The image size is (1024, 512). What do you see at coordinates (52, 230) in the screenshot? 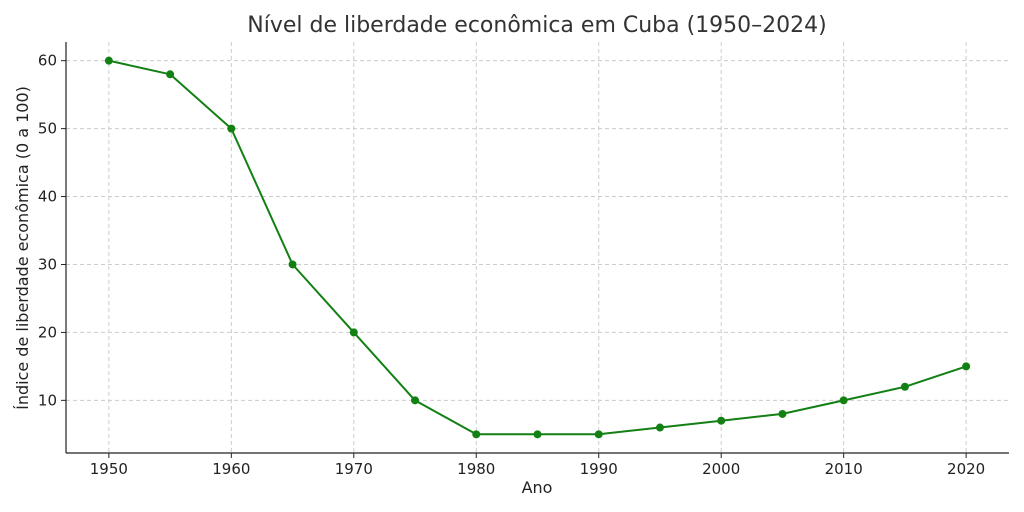
I see `y-axis-ticks: 10 20 30 40 50 60` at bounding box center [52, 230].